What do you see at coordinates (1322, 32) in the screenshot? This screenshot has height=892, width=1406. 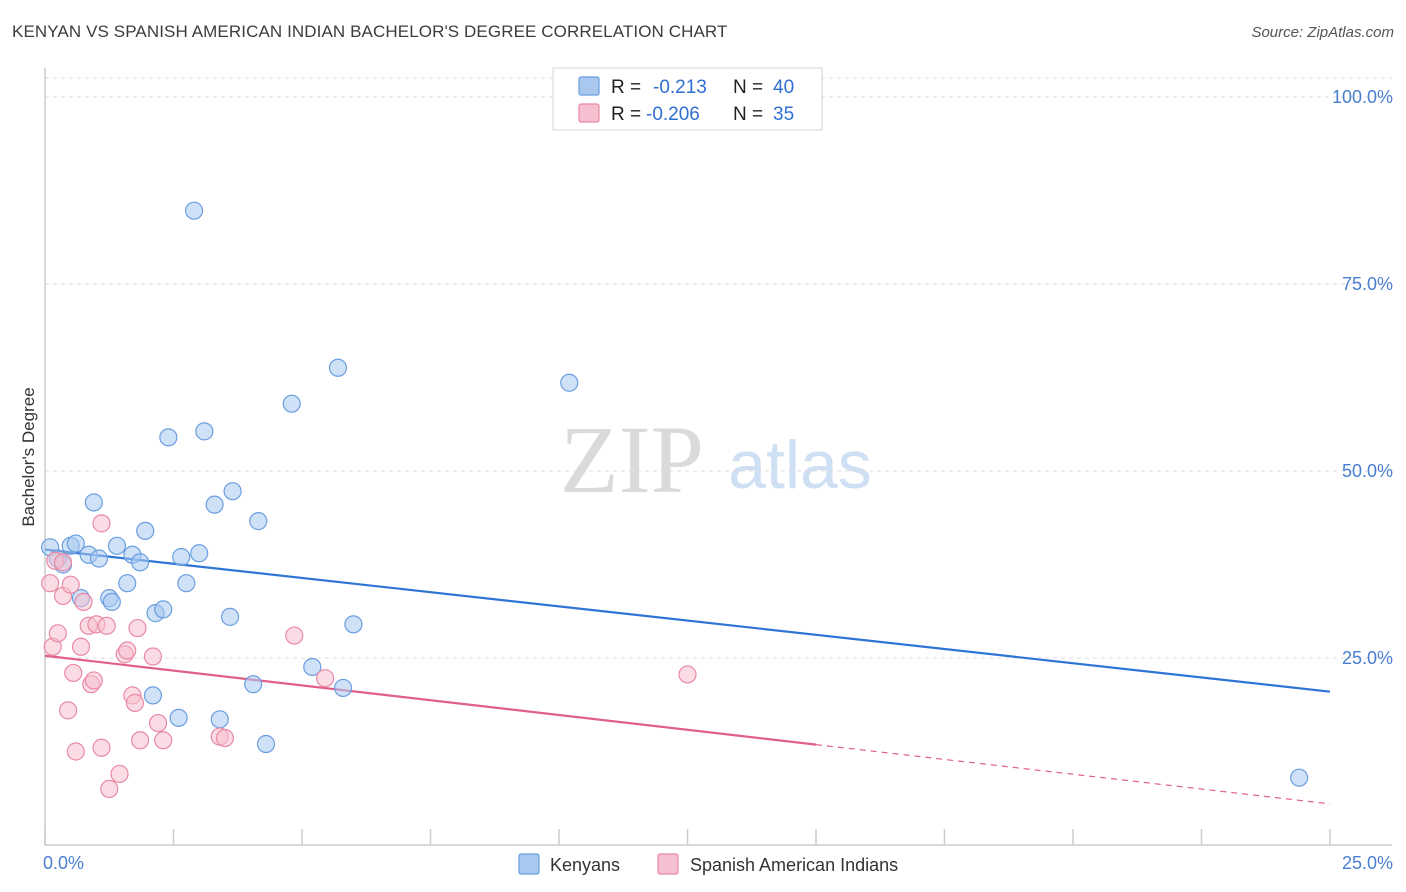 I see `source-label: Source: ZipAtlas.com` at bounding box center [1322, 32].